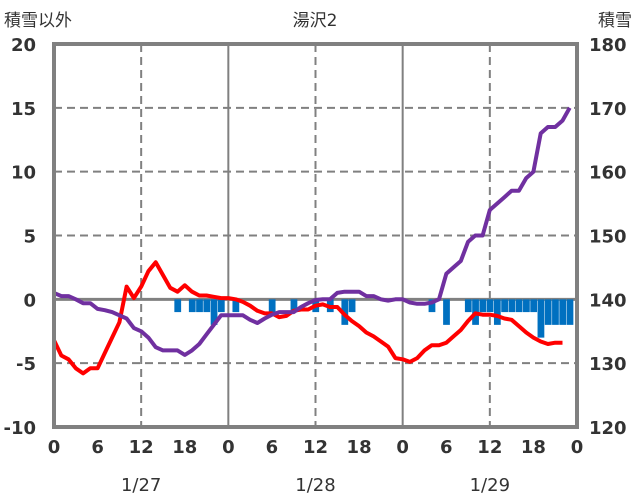 The image size is (636, 501). Describe the element at coordinates (608, 109) in the screenshot. I see `y2-tick-label: 170` at that location.